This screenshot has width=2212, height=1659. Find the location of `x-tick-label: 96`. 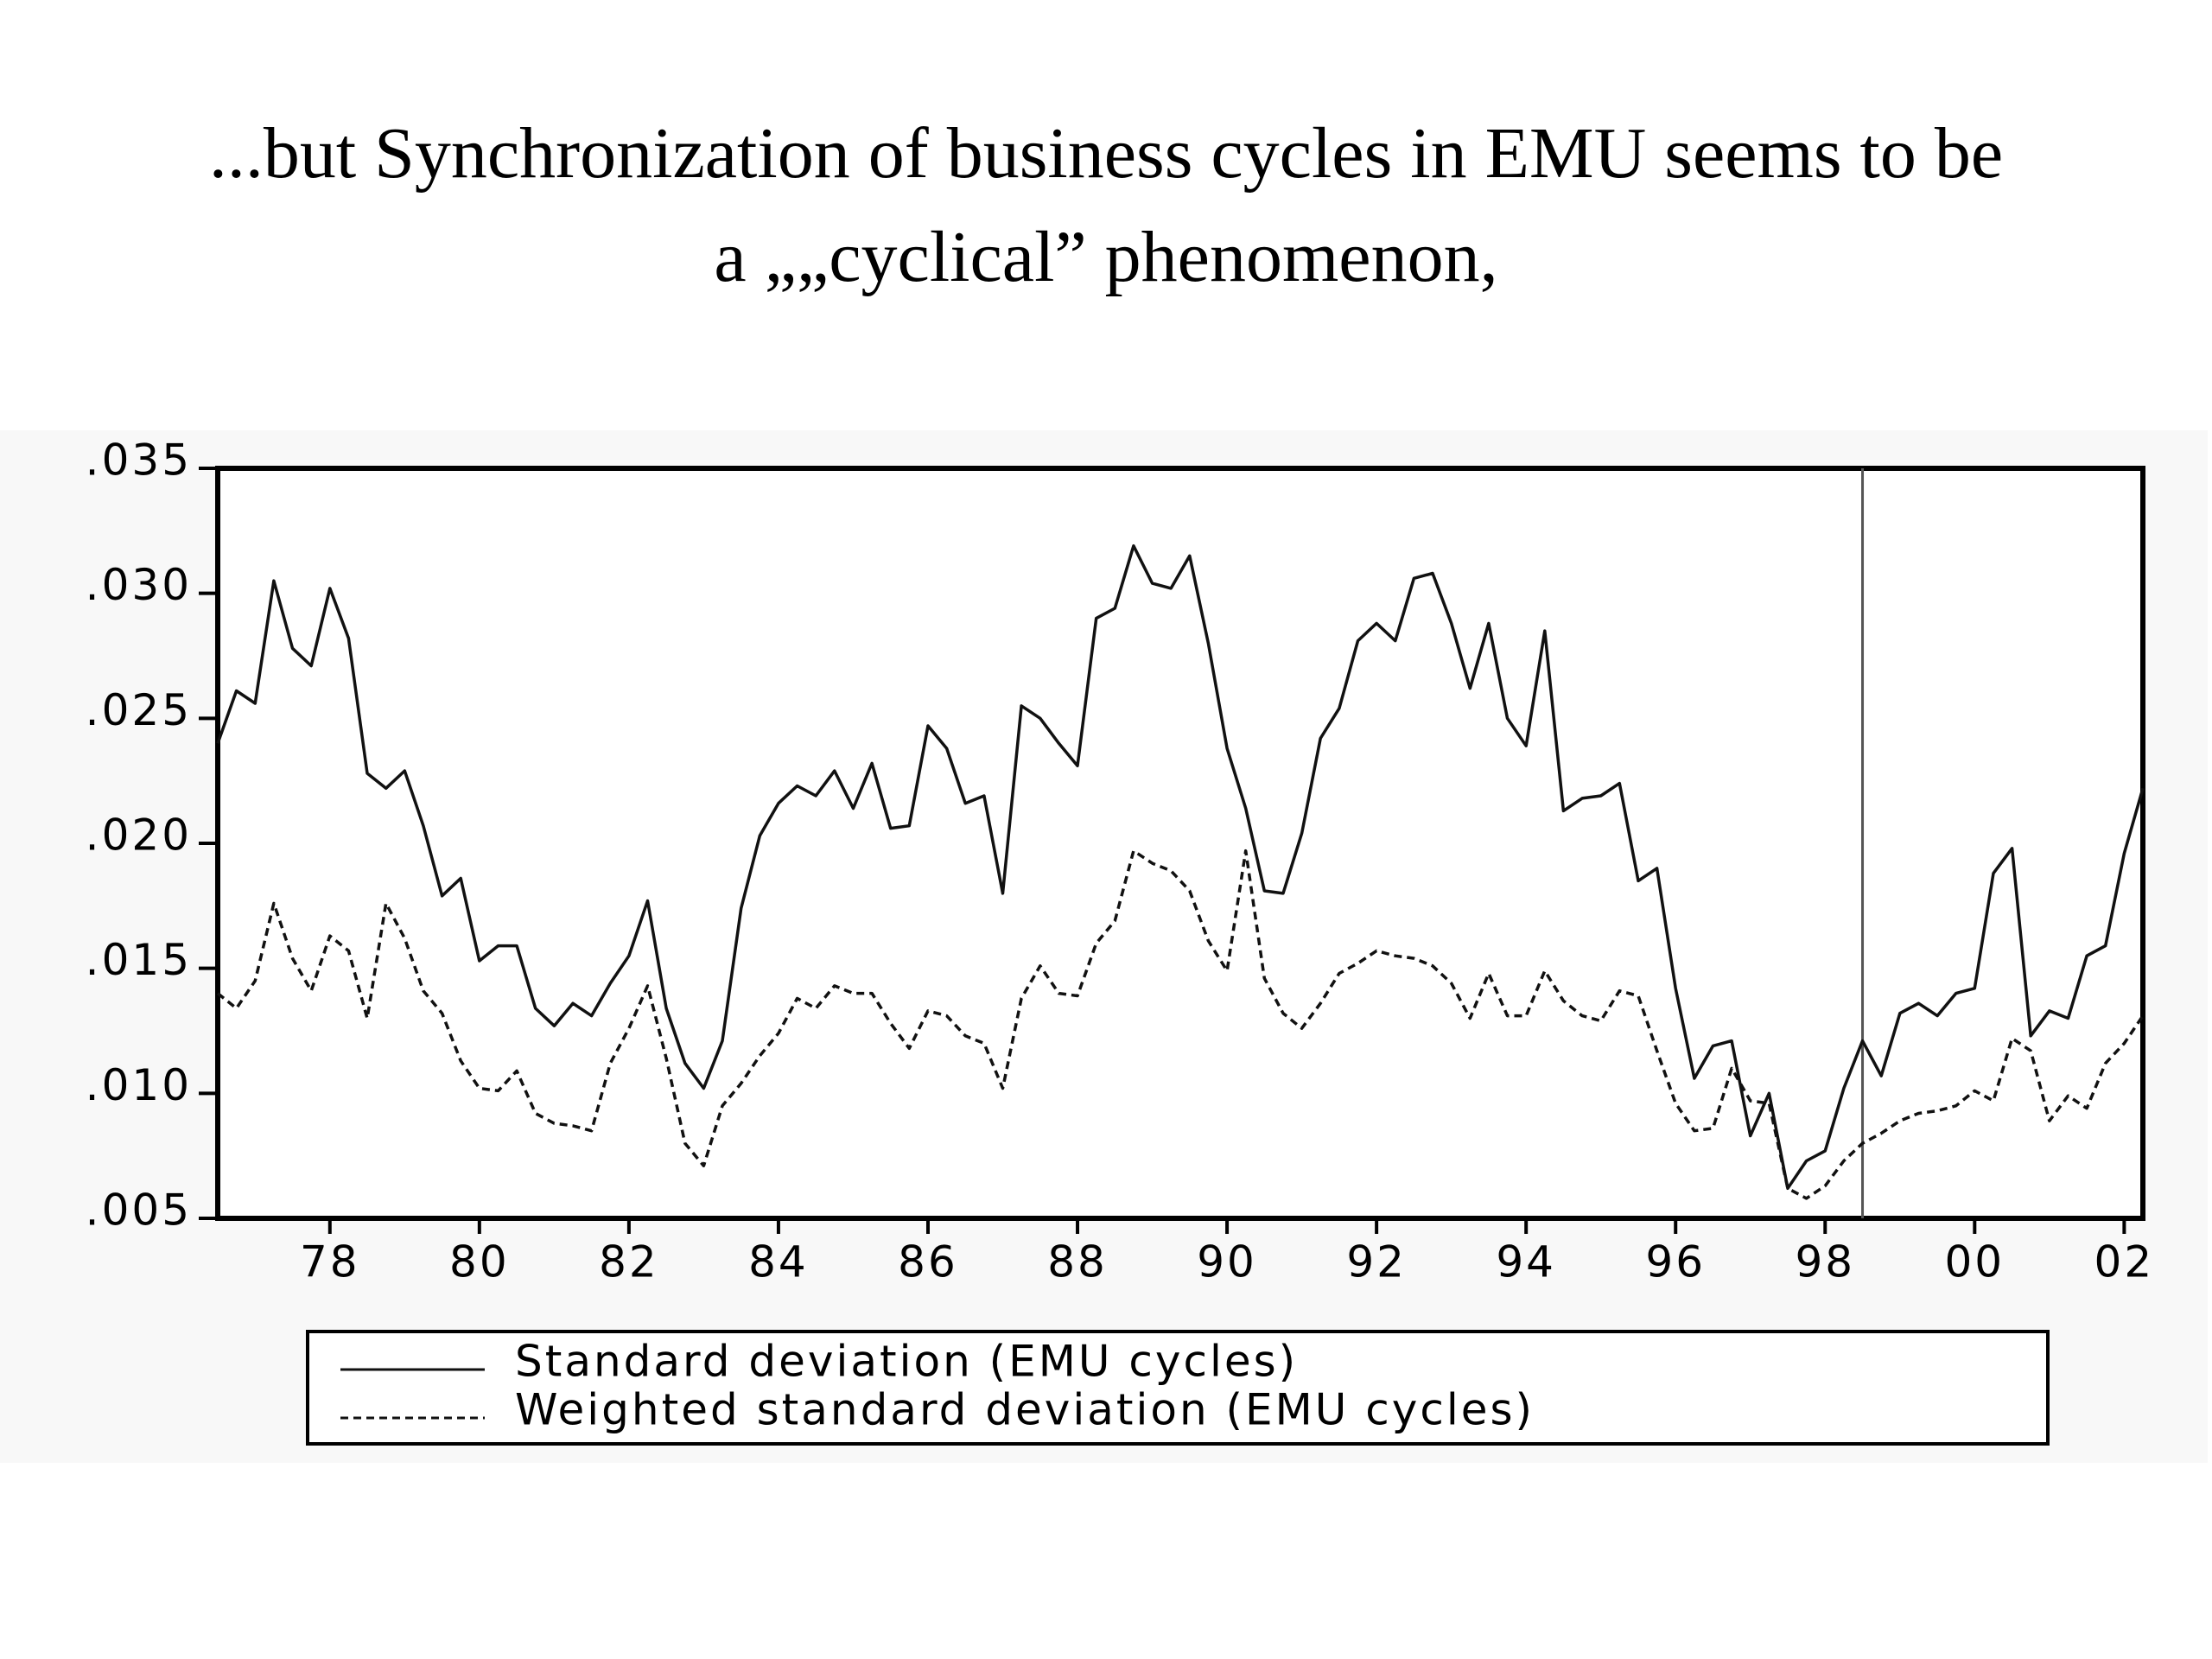

x-tick-label: 96 is located at coordinates (1675, 1262).